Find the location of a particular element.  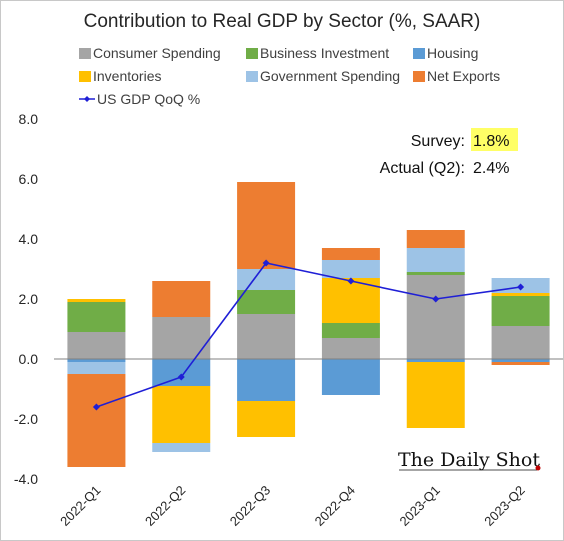

x-tick-label: 2023-Q1 is located at coordinates (419, 506).